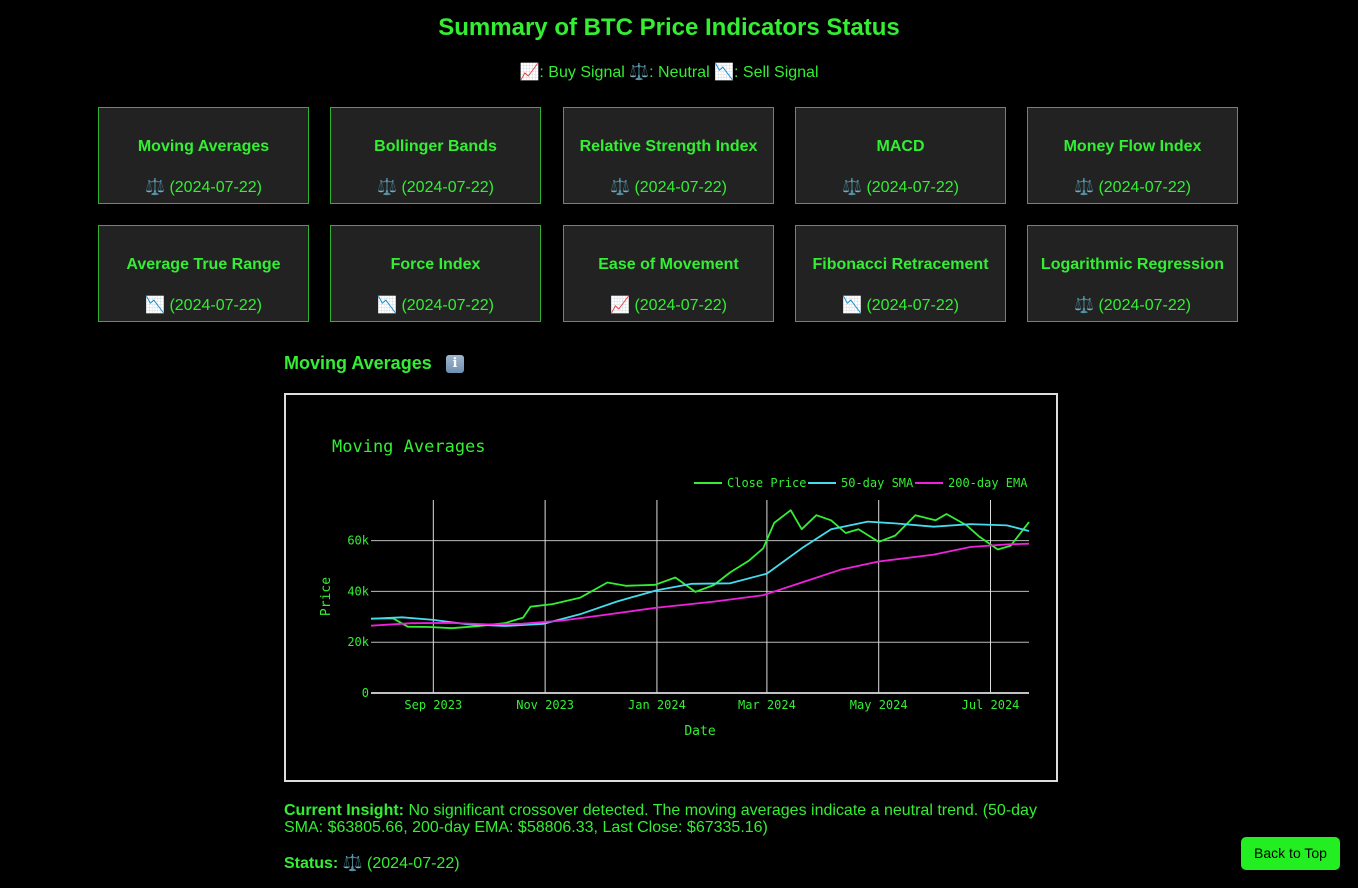 This screenshot has width=1358, height=888. What do you see at coordinates (358, 591) in the screenshot?
I see `y-tick-label: 40k` at bounding box center [358, 591].